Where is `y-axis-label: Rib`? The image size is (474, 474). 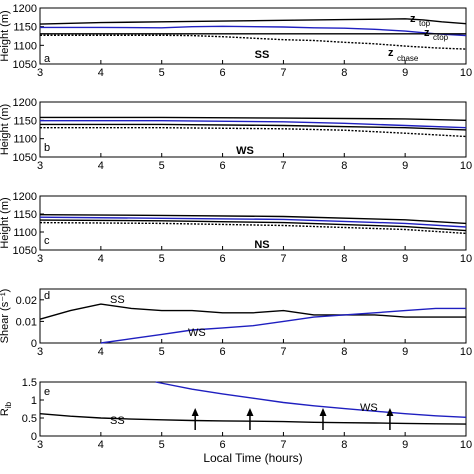
y-axis-label: Rib is located at coordinates (6, 408).